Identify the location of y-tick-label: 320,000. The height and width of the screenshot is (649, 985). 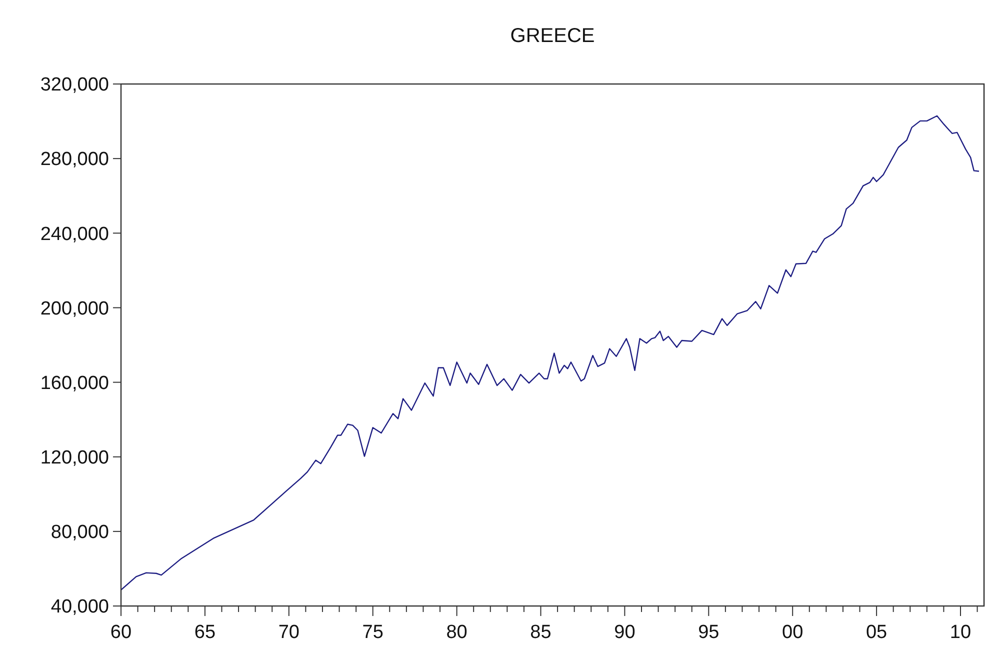
(74, 85).